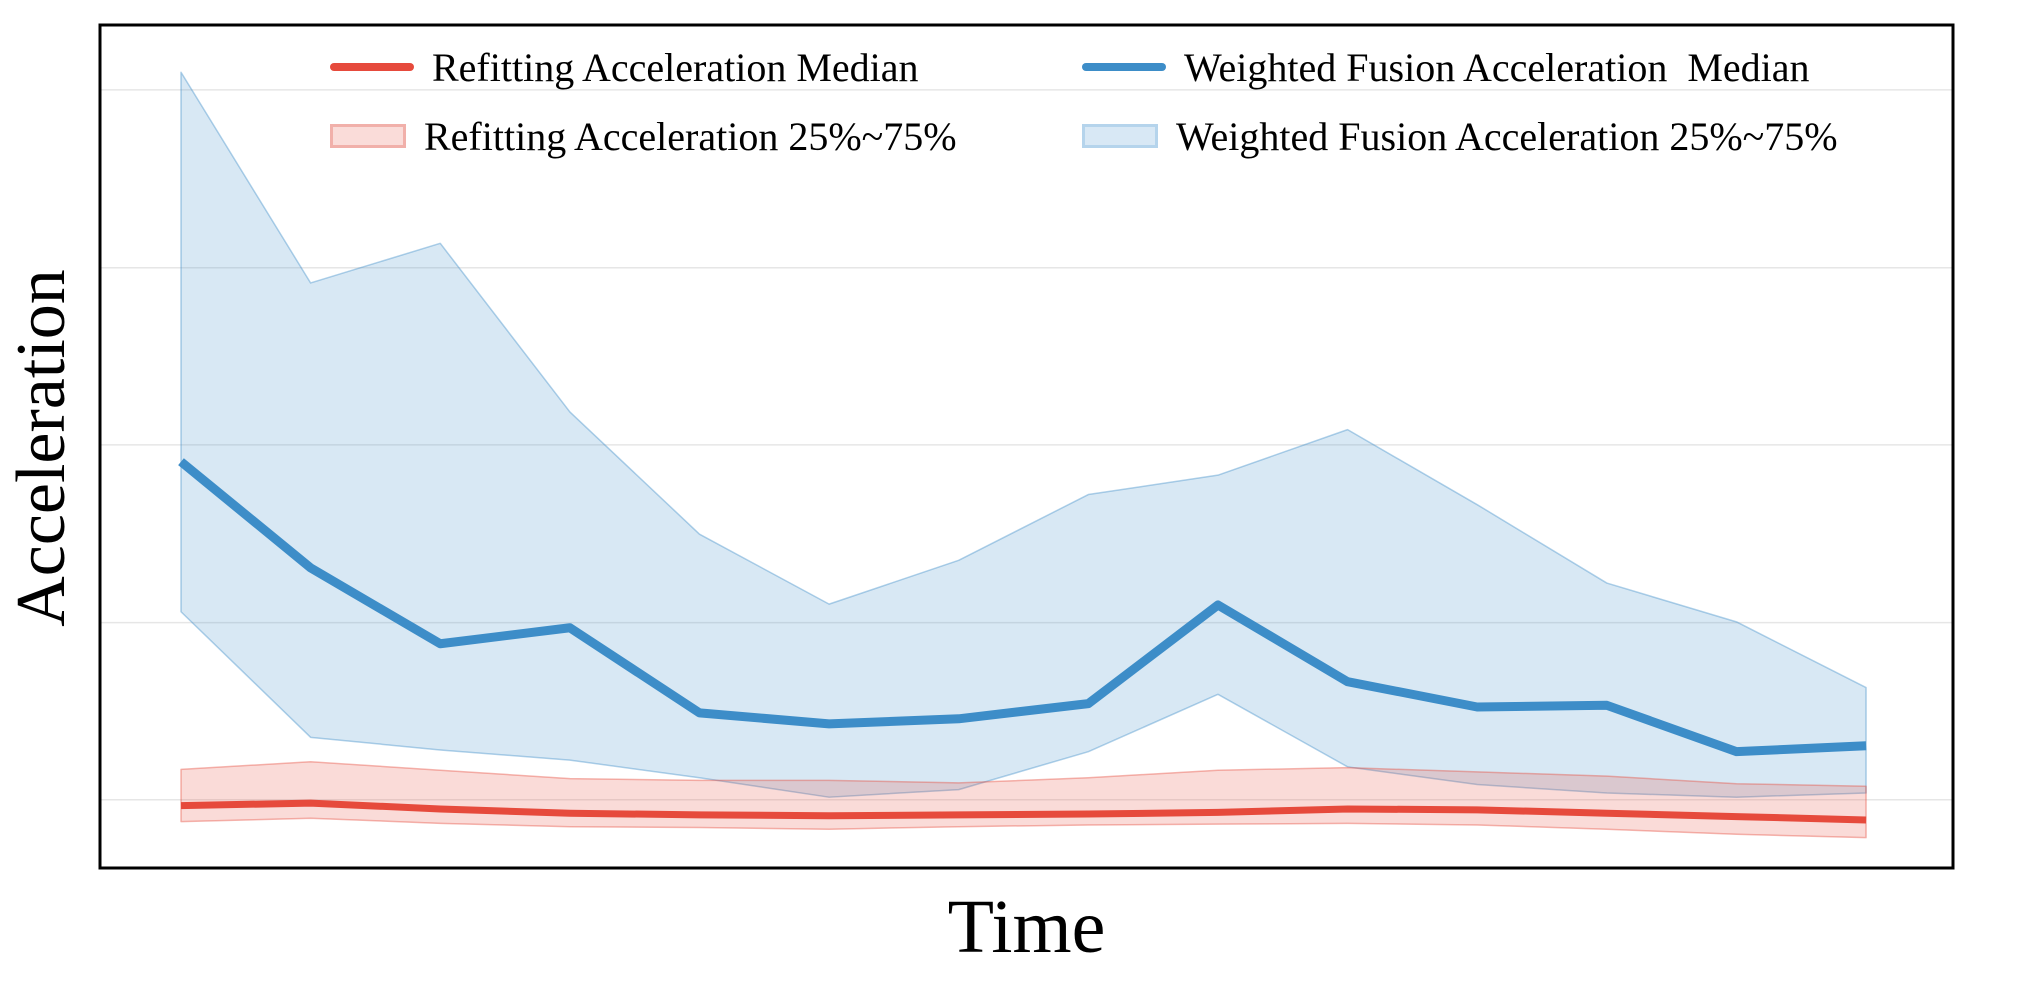 The width and height of the screenshot is (2022, 982). What do you see at coordinates (41, 448) in the screenshot?
I see `y-axis-label: Acceleration` at bounding box center [41, 448].